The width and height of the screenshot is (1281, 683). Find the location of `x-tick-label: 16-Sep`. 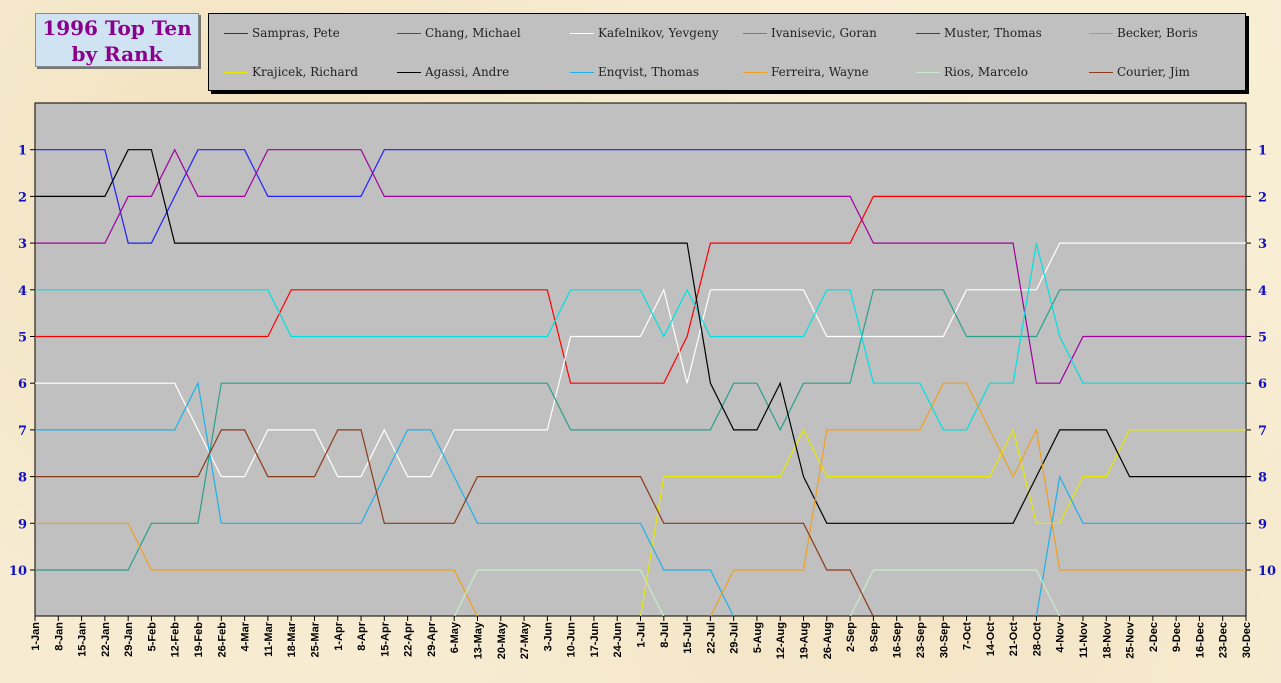

x-tick-label: 16-Sep is located at coordinates (898, 640).